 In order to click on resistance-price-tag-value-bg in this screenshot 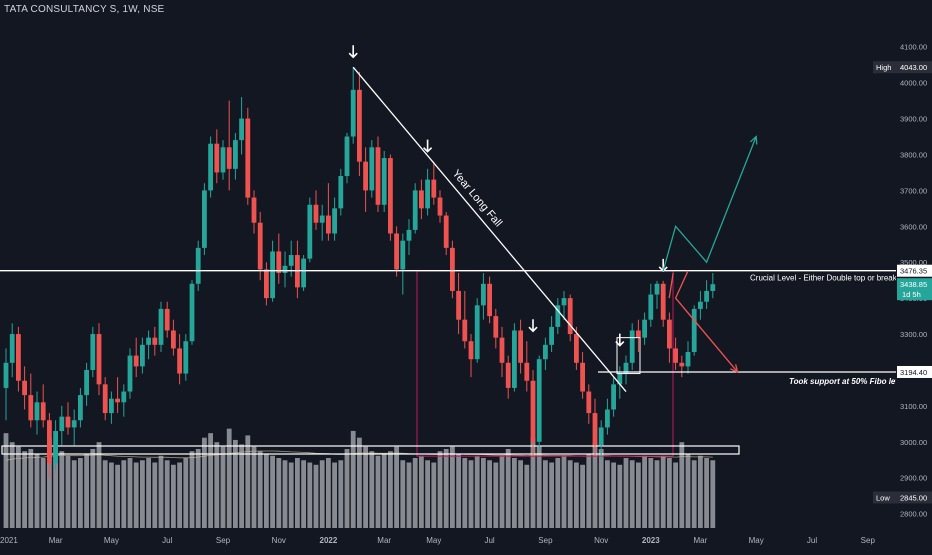, I will do `click(914, 270)`.